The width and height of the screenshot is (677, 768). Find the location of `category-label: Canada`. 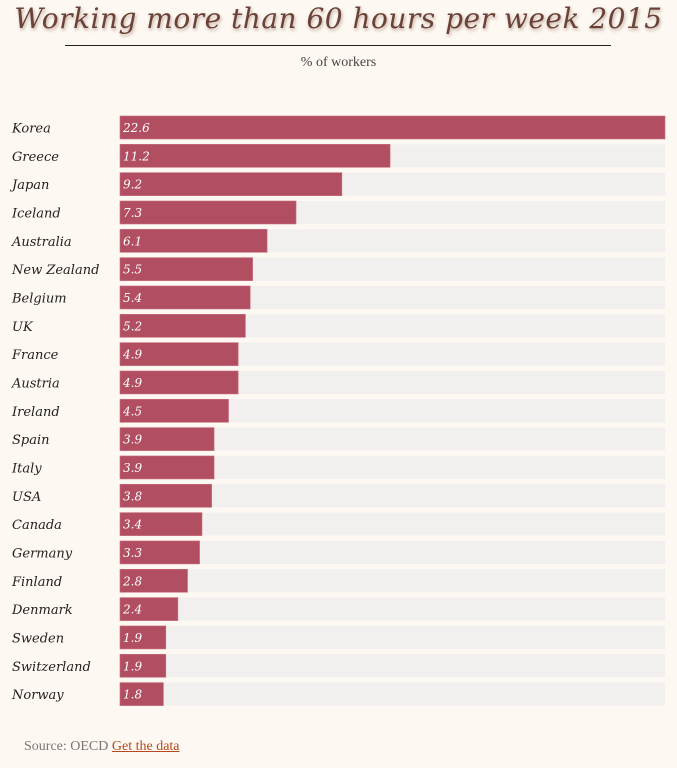

category-label: Canada is located at coordinates (37, 525).